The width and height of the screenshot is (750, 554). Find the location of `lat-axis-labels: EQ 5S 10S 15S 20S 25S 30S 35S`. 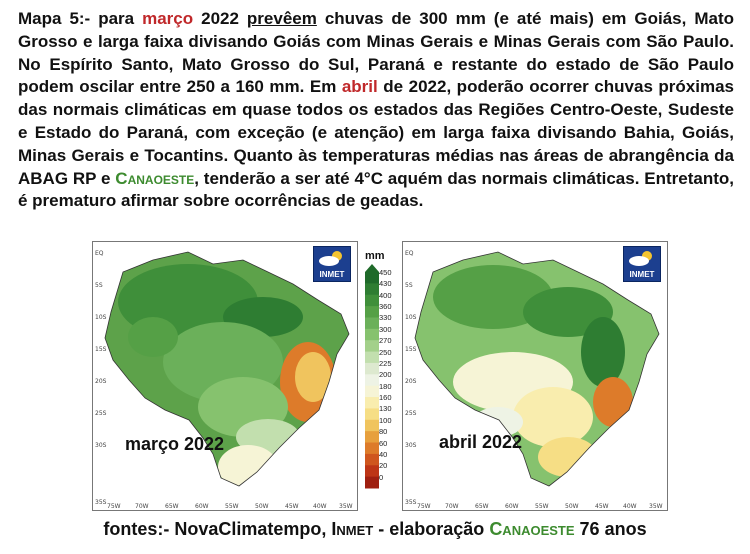

lat-axis-labels: EQ 5S 10S 15S 20S 25S 30S 35S is located at coordinates (101, 378).